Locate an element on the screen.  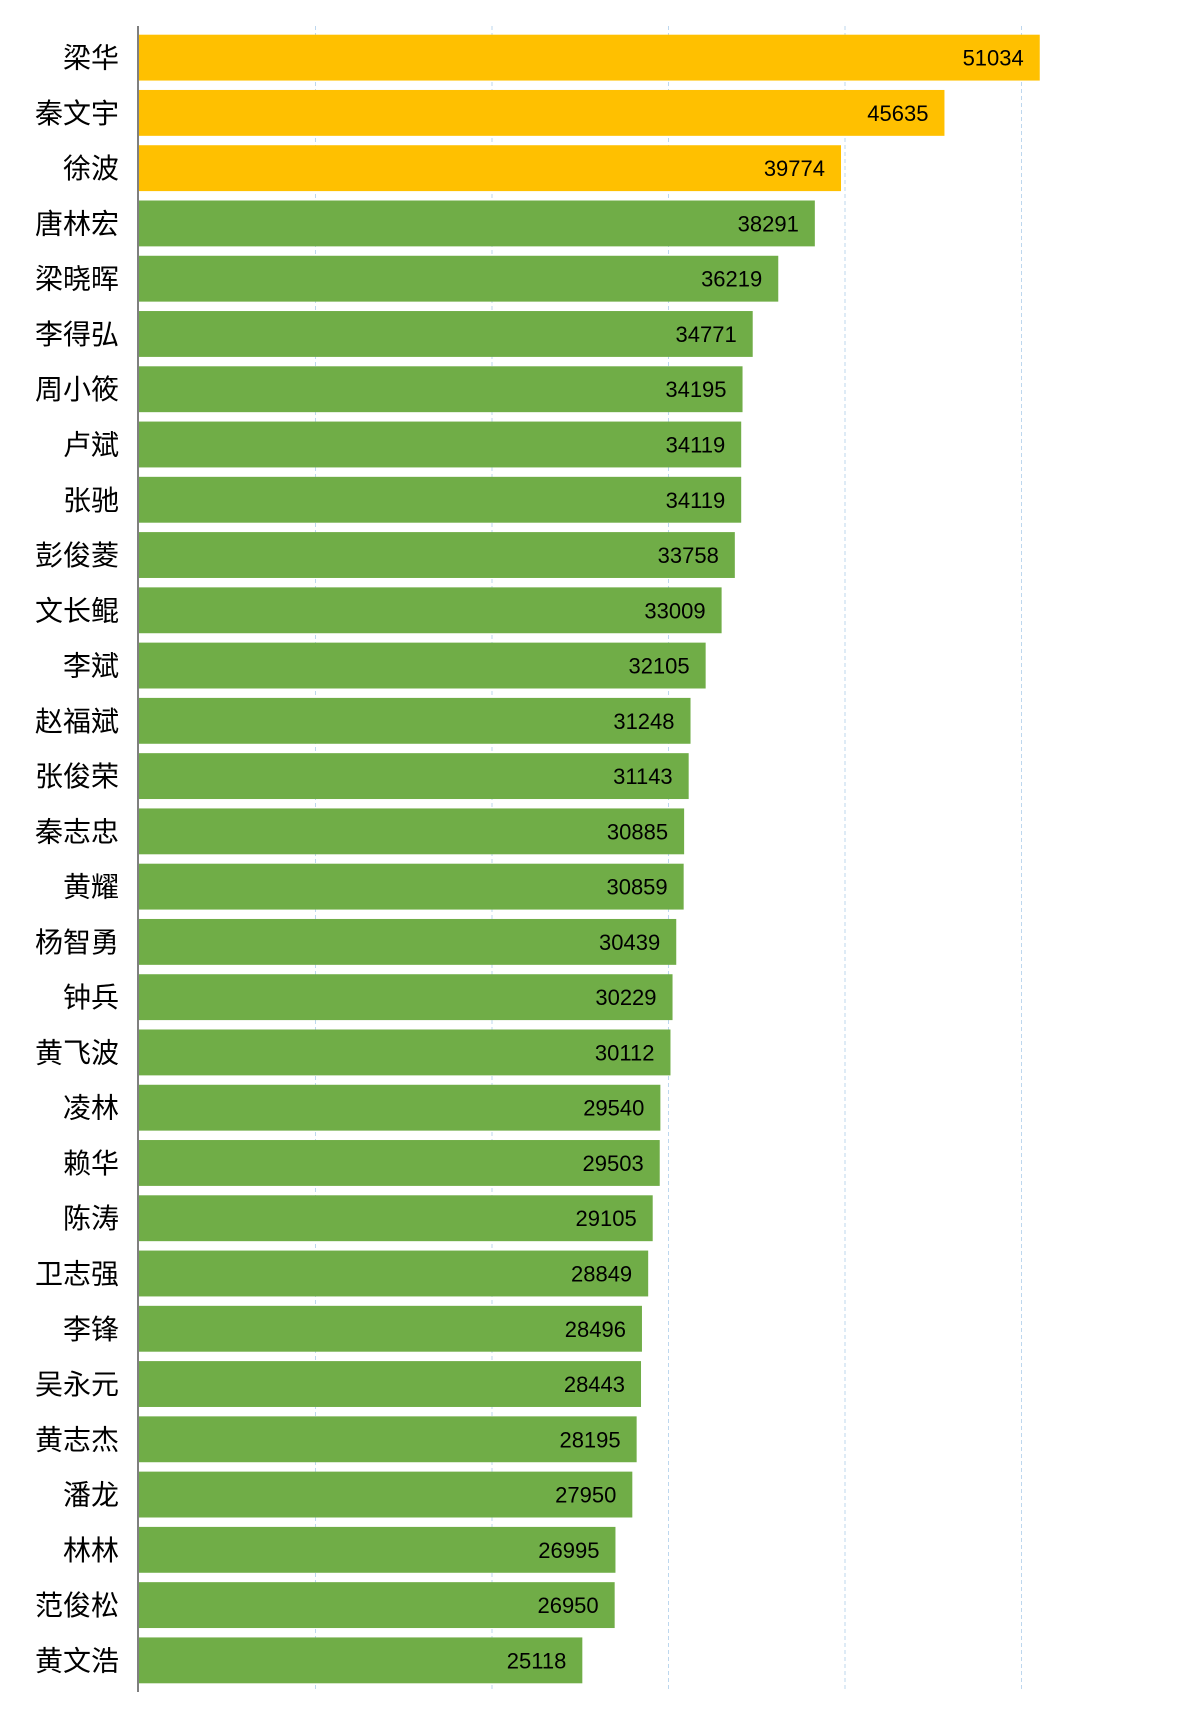
data-label: 31248 is located at coordinates (643, 721).